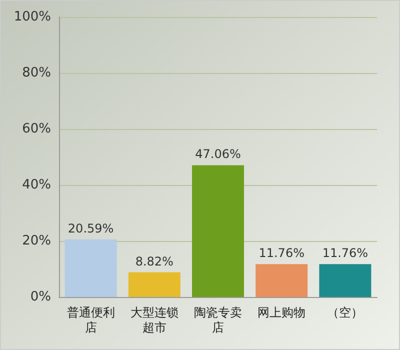 This screenshot has height=350, width=400. Describe the element at coordinates (40, 297) in the screenshot. I see `y-tick-label: 0%` at that location.